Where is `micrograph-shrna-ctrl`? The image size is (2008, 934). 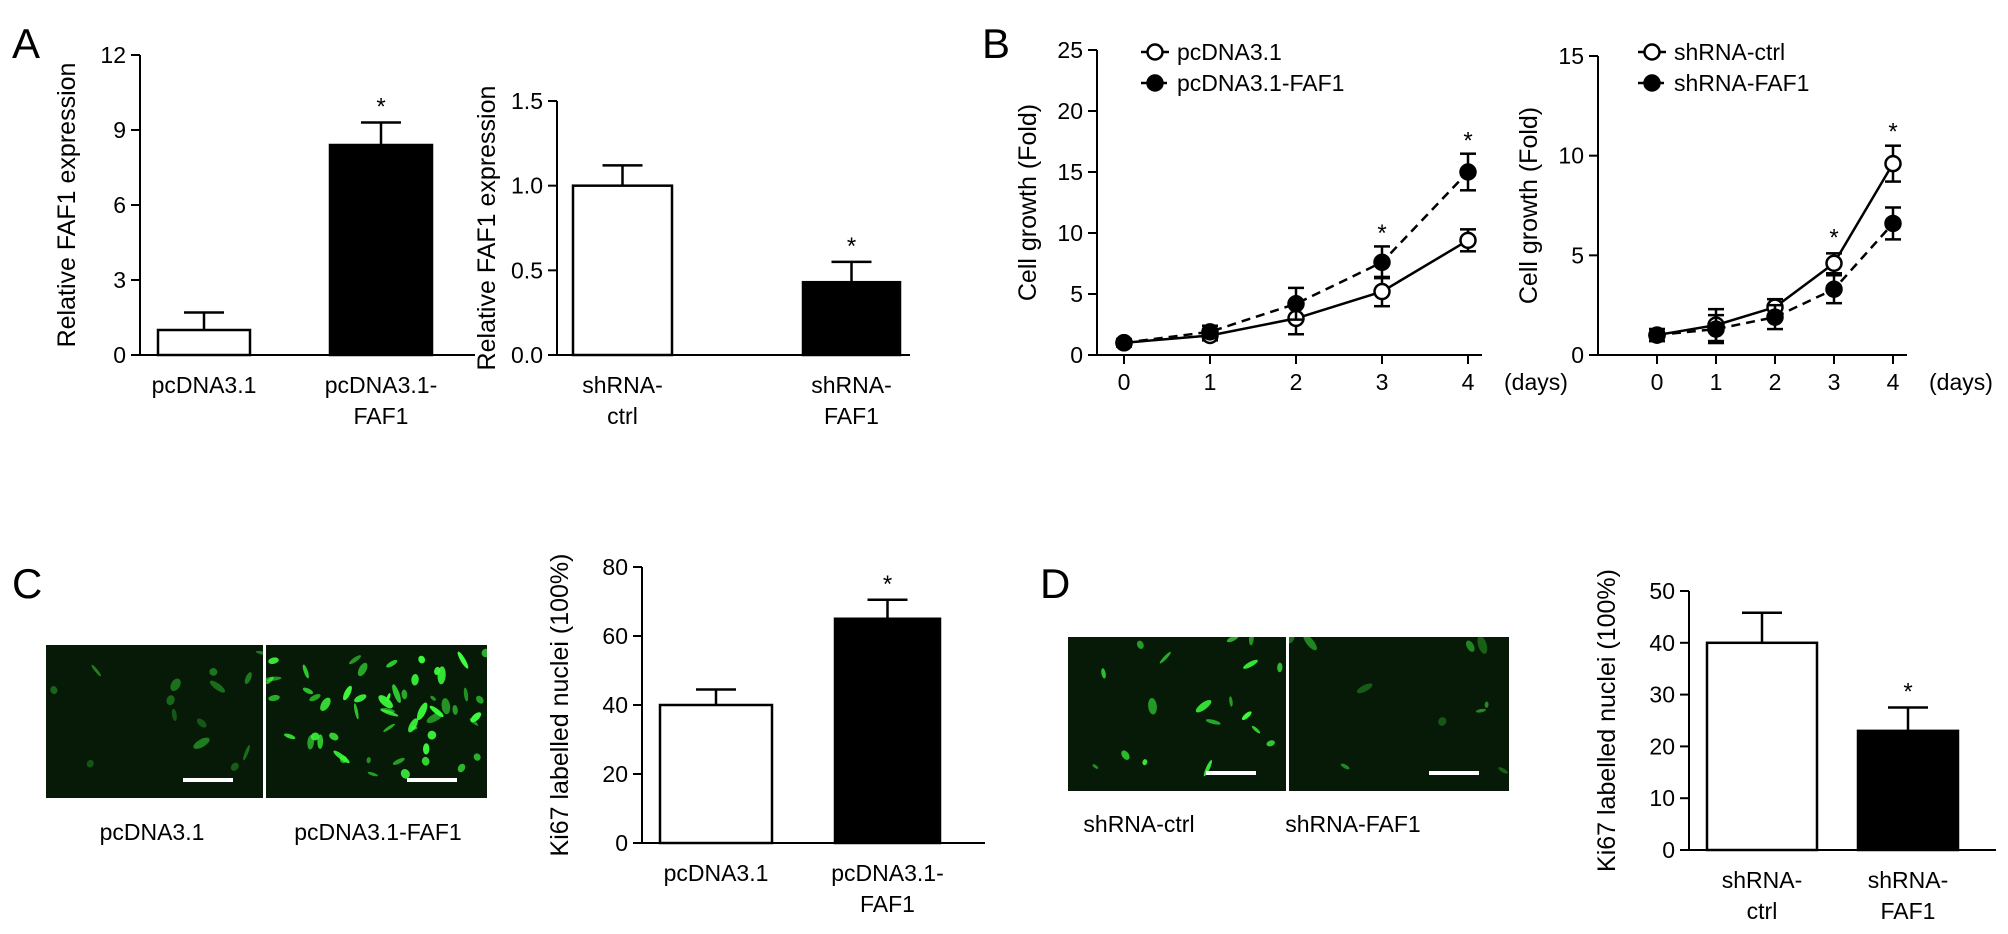 micrograph-shrna-ctrl is located at coordinates (1177, 714).